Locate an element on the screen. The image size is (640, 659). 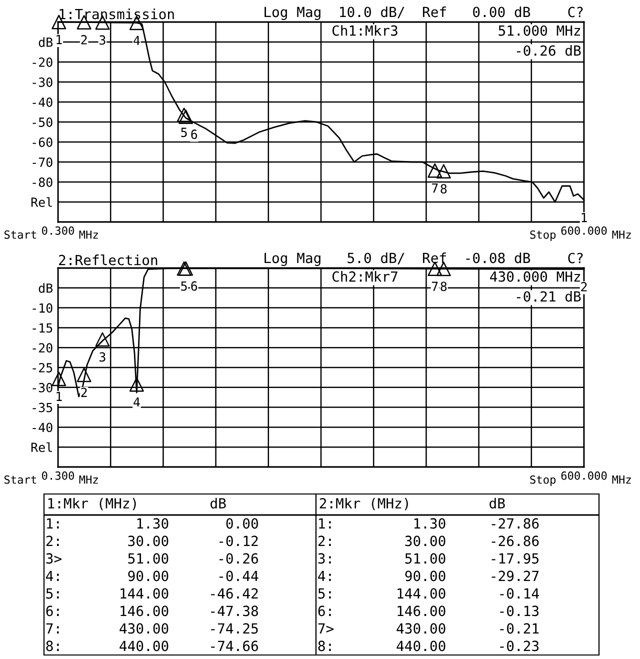
text: Log Mag 5.0 dB/ Ref -0.08 dB is located at coordinates (397, 259).